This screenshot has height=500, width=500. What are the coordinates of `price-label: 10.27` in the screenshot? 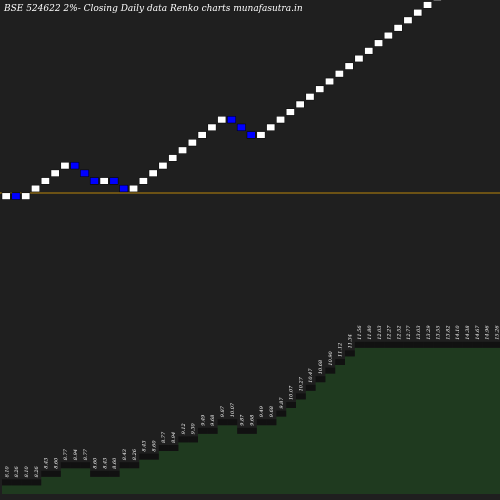 It's located at (301, 383).